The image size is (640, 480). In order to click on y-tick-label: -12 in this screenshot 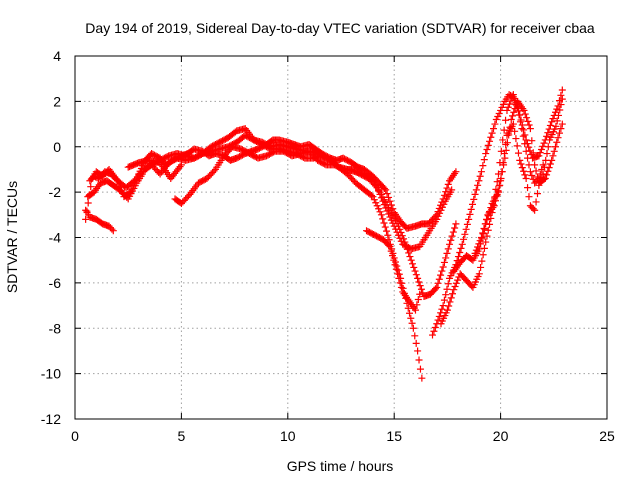, I will do `click(51, 419)`.